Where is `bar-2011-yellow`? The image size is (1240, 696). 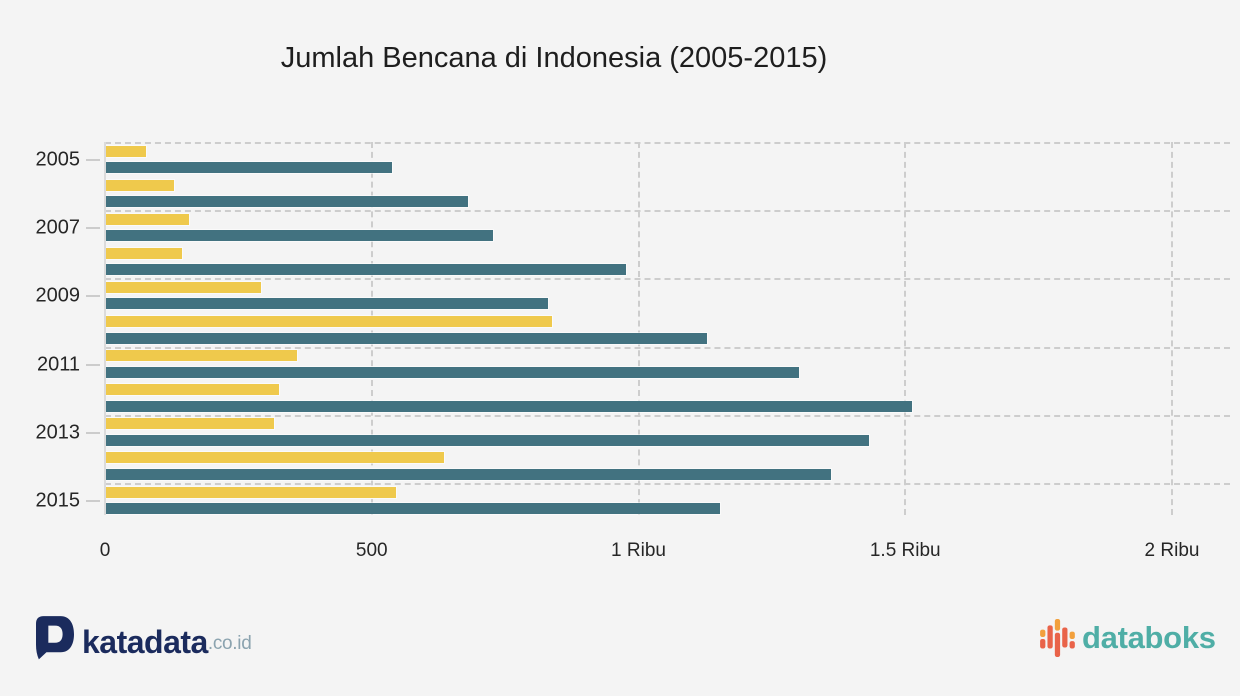 bar-2011-yellow is located at coordinates (201, 356).